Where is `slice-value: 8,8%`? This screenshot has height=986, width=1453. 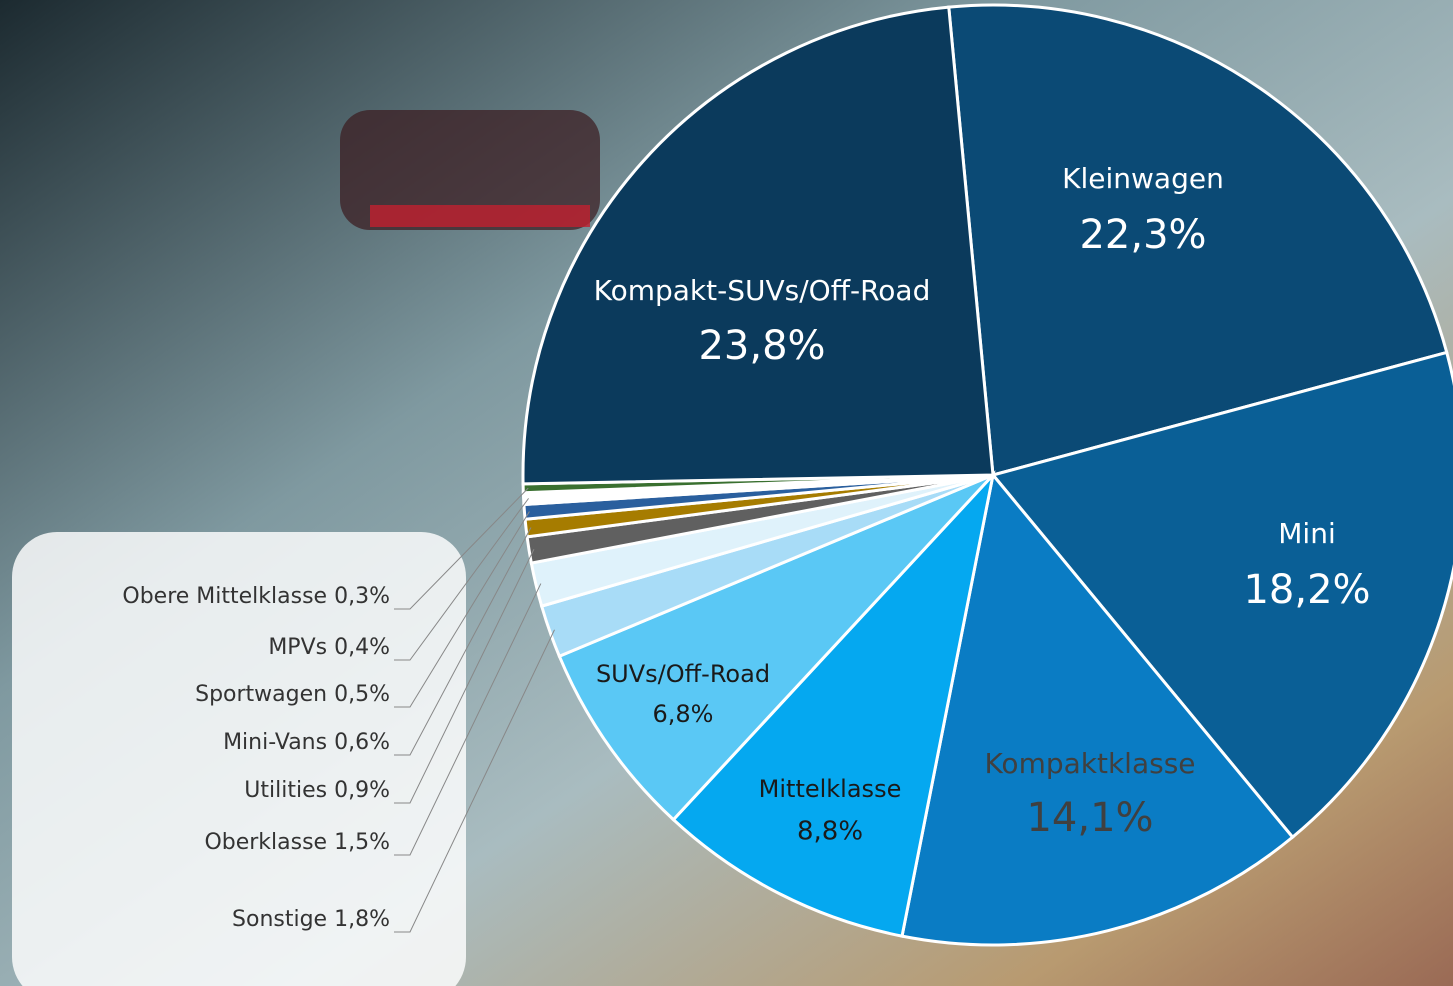
slice-value: 8,8% is located at coordinates (830, 832).